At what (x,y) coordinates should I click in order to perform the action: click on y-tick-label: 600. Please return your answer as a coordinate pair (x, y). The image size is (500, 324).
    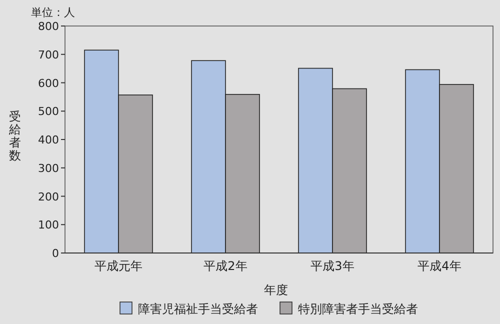
    Looking at the image, I should click on (48, 83).